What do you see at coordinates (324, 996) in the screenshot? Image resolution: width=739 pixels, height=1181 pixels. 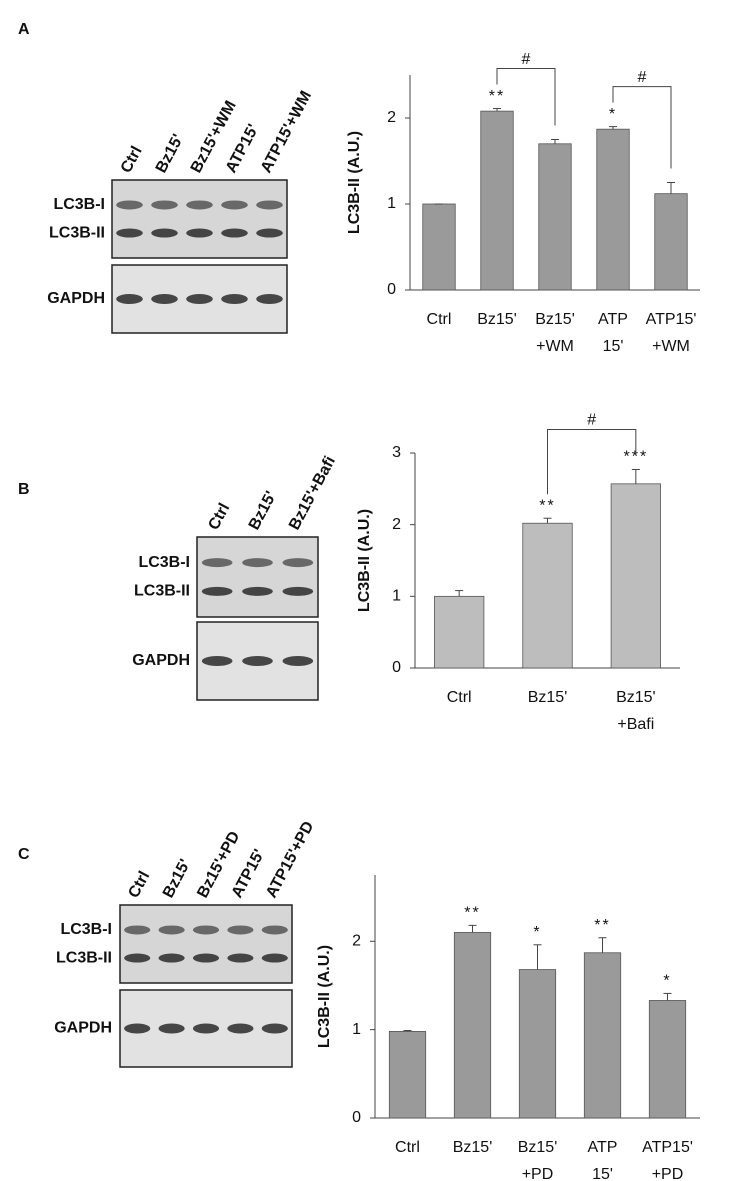 I see `y-axis-label: LC3B-II (A.U.)` at bounding box center [324, 996].